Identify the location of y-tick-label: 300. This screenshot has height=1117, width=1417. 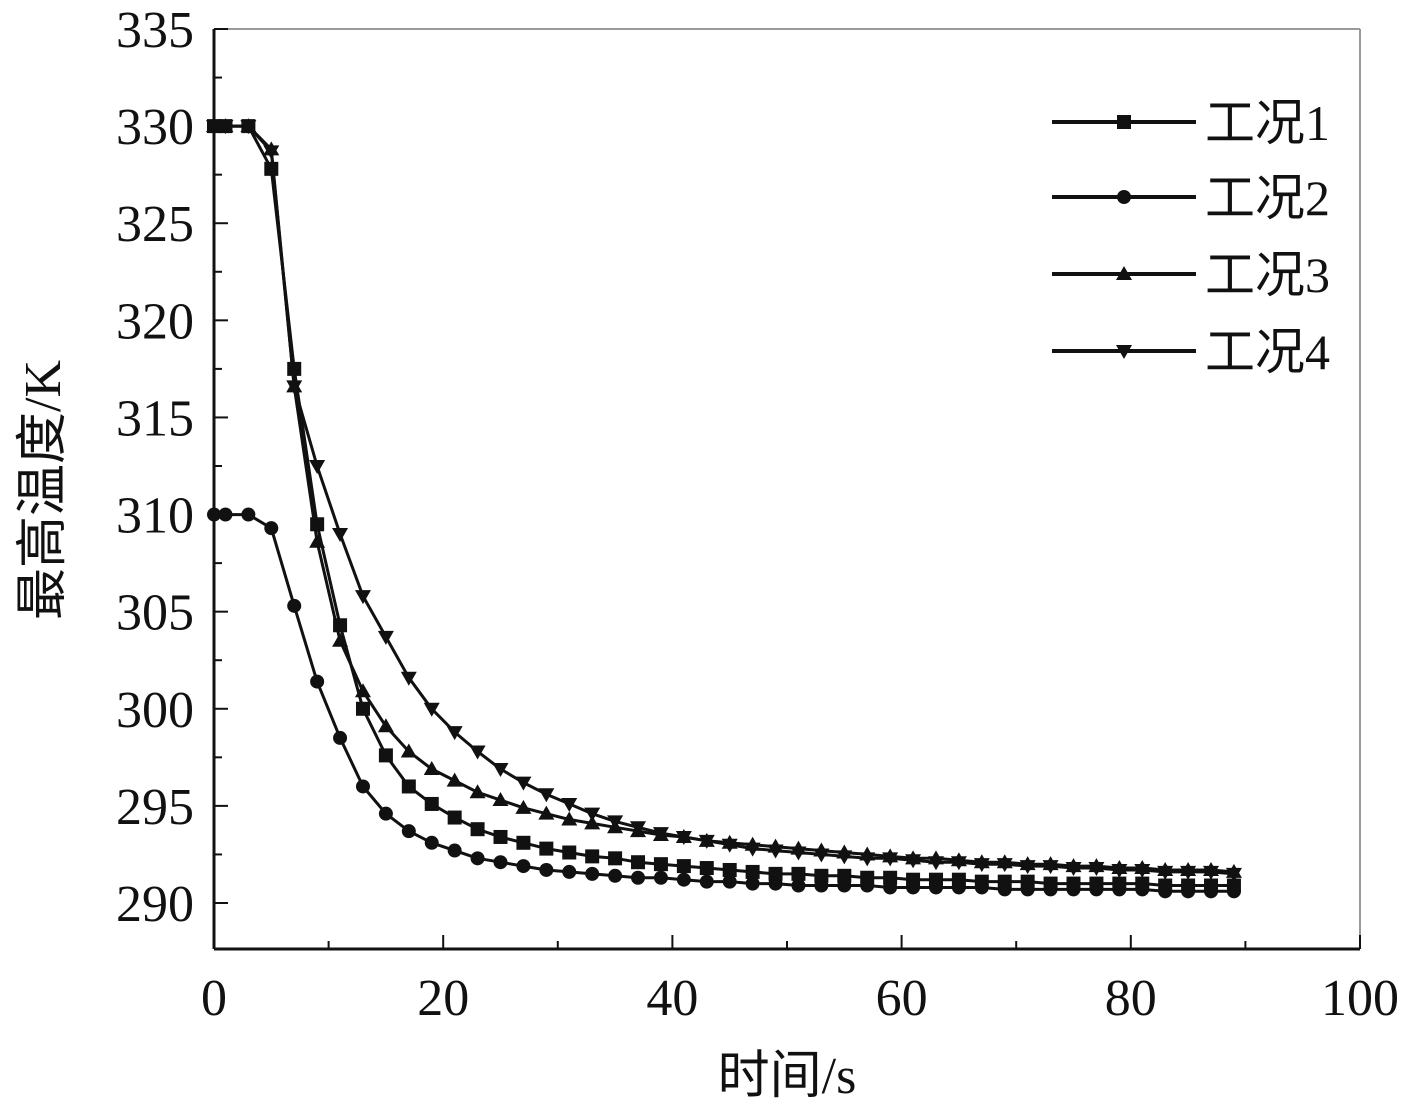
(155, 710).